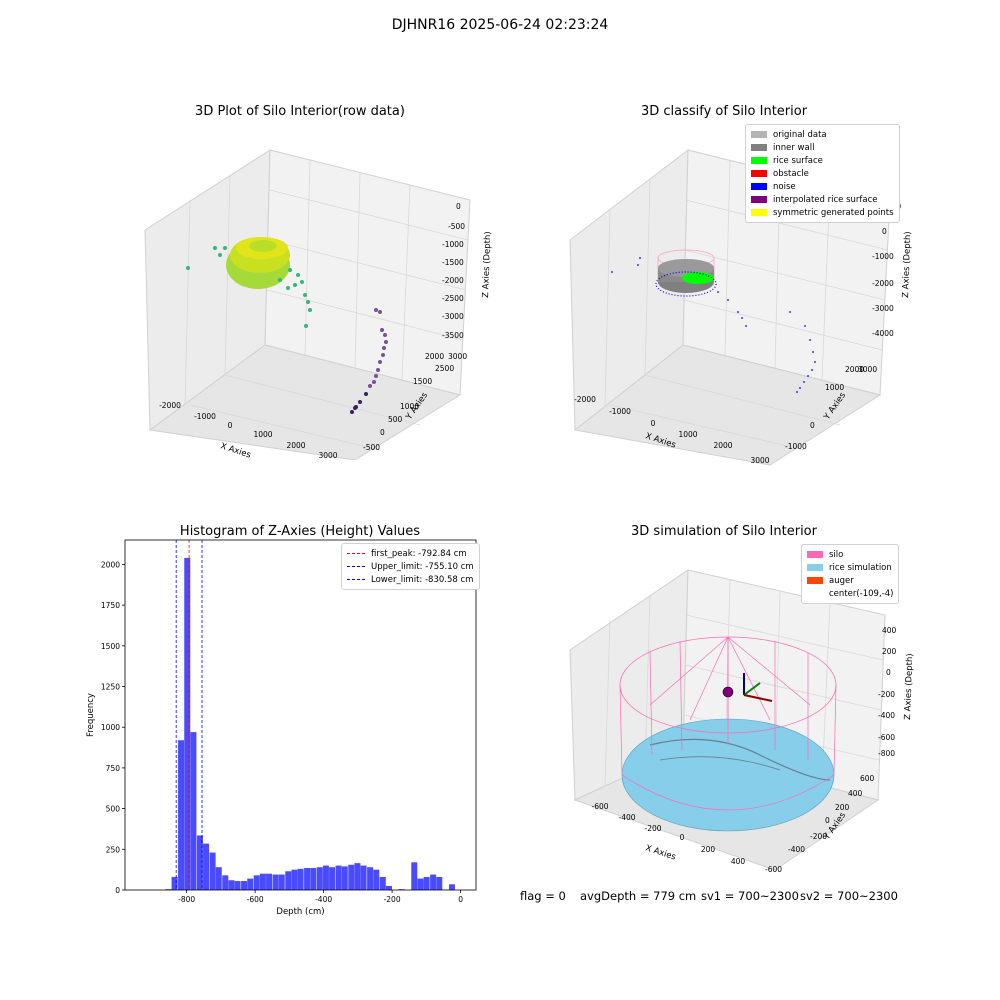 This screenshot has width=1000, height=1000. I want to click on legend-entry: Lower_limit: -830.58 cm, so click(410, 579).